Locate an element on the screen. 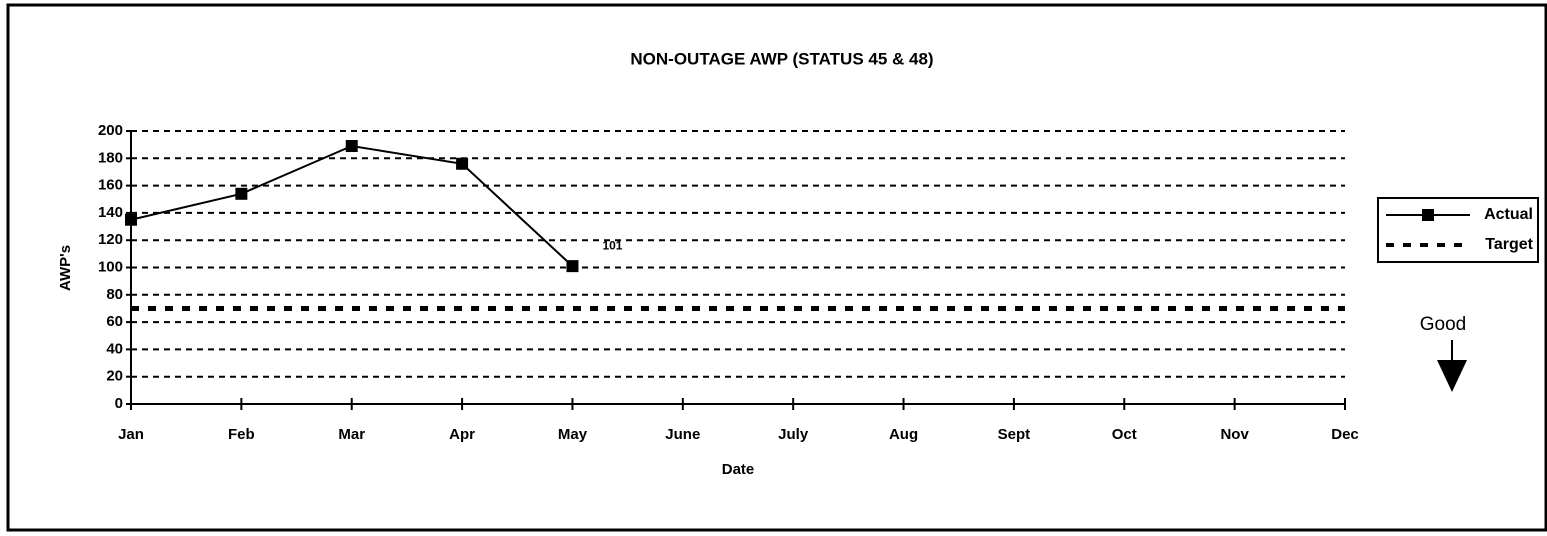 This screenshot has width=1547, height=536. x-axis-label: Date is located at coordinates (738, 469).